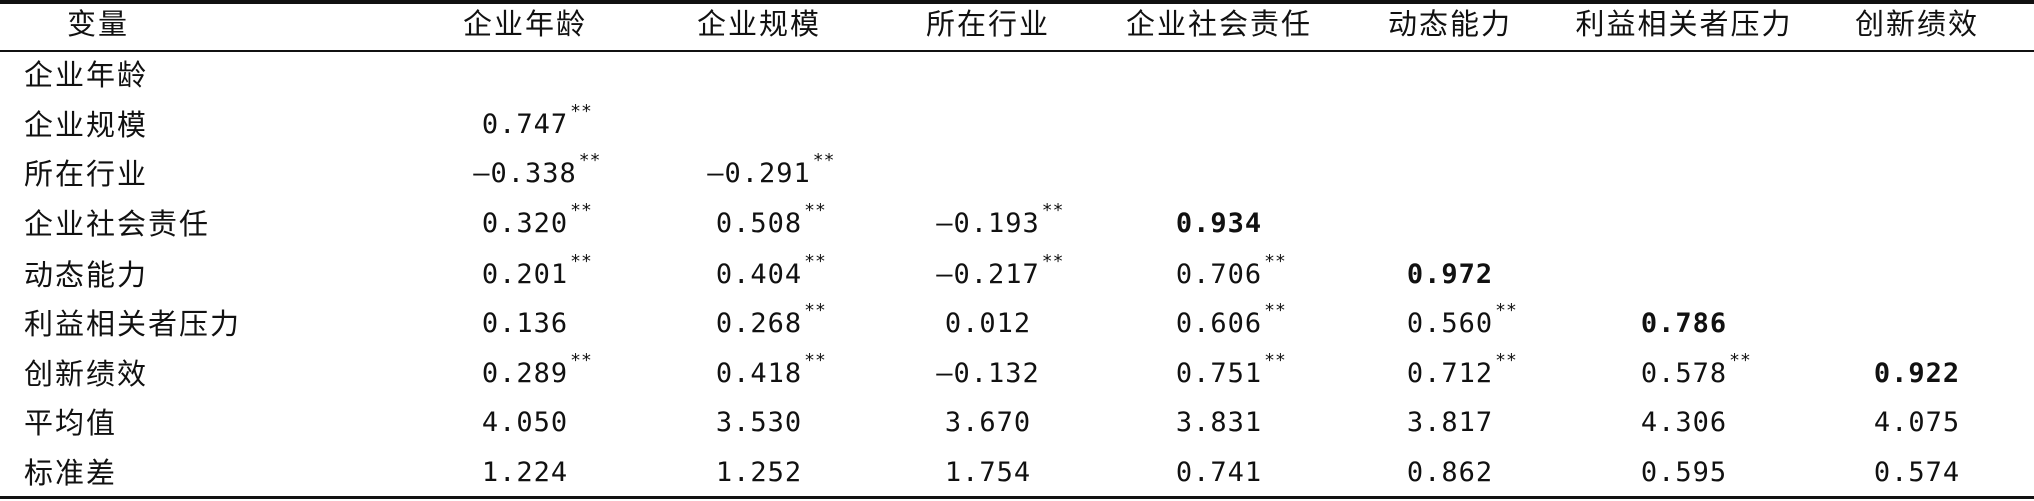 The height and width of the screenshot is (501, 2034). What do you see at coordinates (1450, 274) in the screenshot?
I see `cell-value: 0.972` at bounding box center [1450, 274].